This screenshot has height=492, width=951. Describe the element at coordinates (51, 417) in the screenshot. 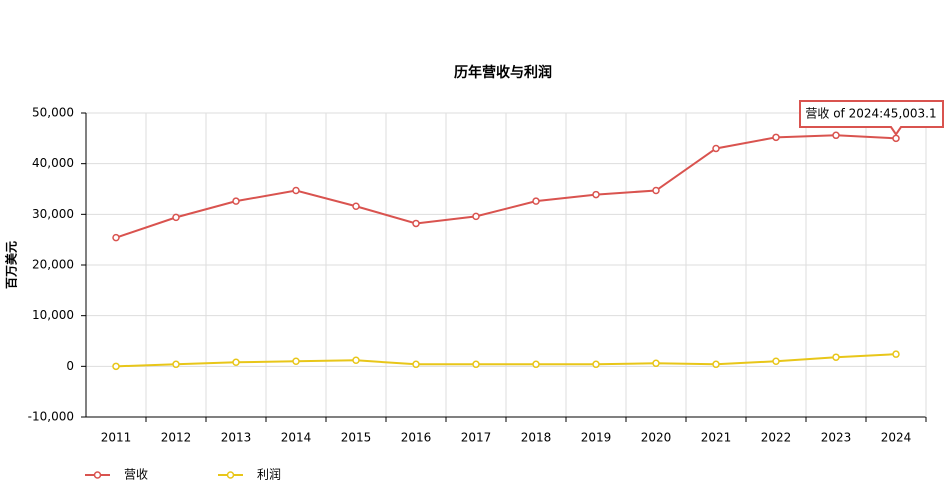

I see `y-tick-label: -10,000` at that location.